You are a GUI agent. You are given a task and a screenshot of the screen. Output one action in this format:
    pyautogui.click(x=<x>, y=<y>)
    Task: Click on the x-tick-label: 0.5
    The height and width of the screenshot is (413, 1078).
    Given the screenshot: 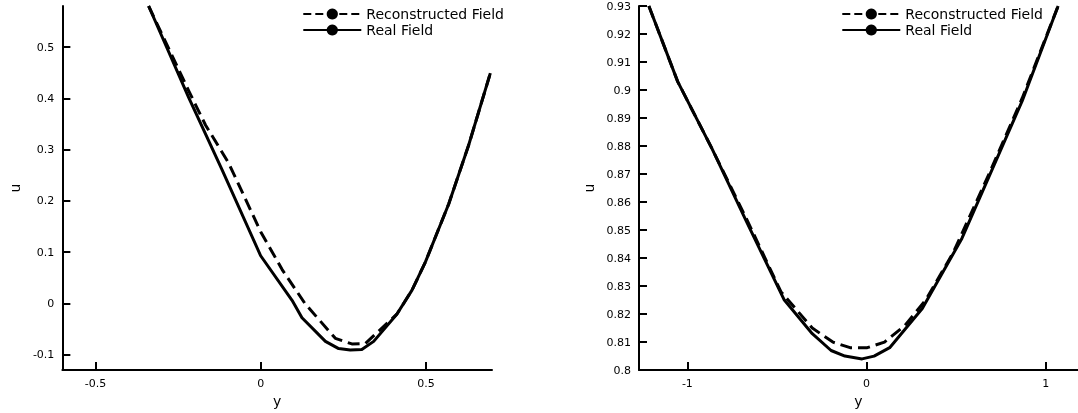 What is the action you would take?
    pyautogui.click(x=426, y=384)
    